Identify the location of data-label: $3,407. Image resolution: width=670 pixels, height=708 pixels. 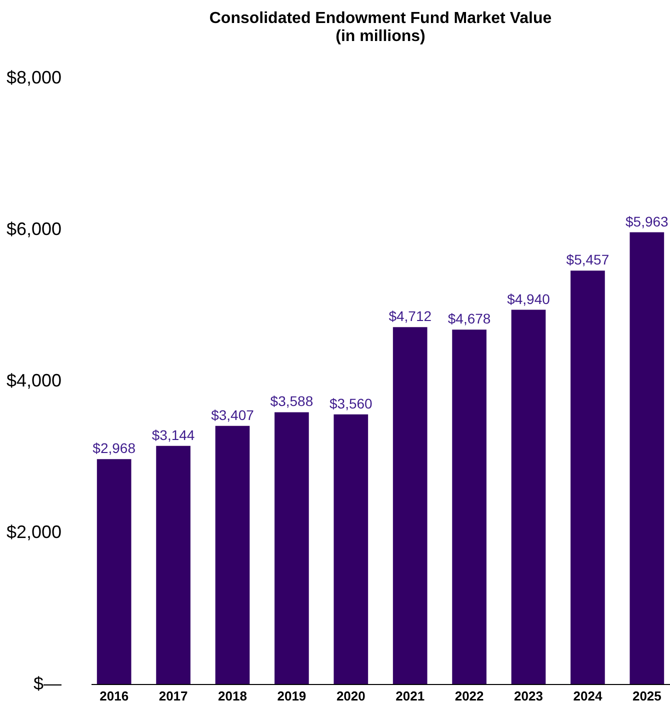
(232, 414).